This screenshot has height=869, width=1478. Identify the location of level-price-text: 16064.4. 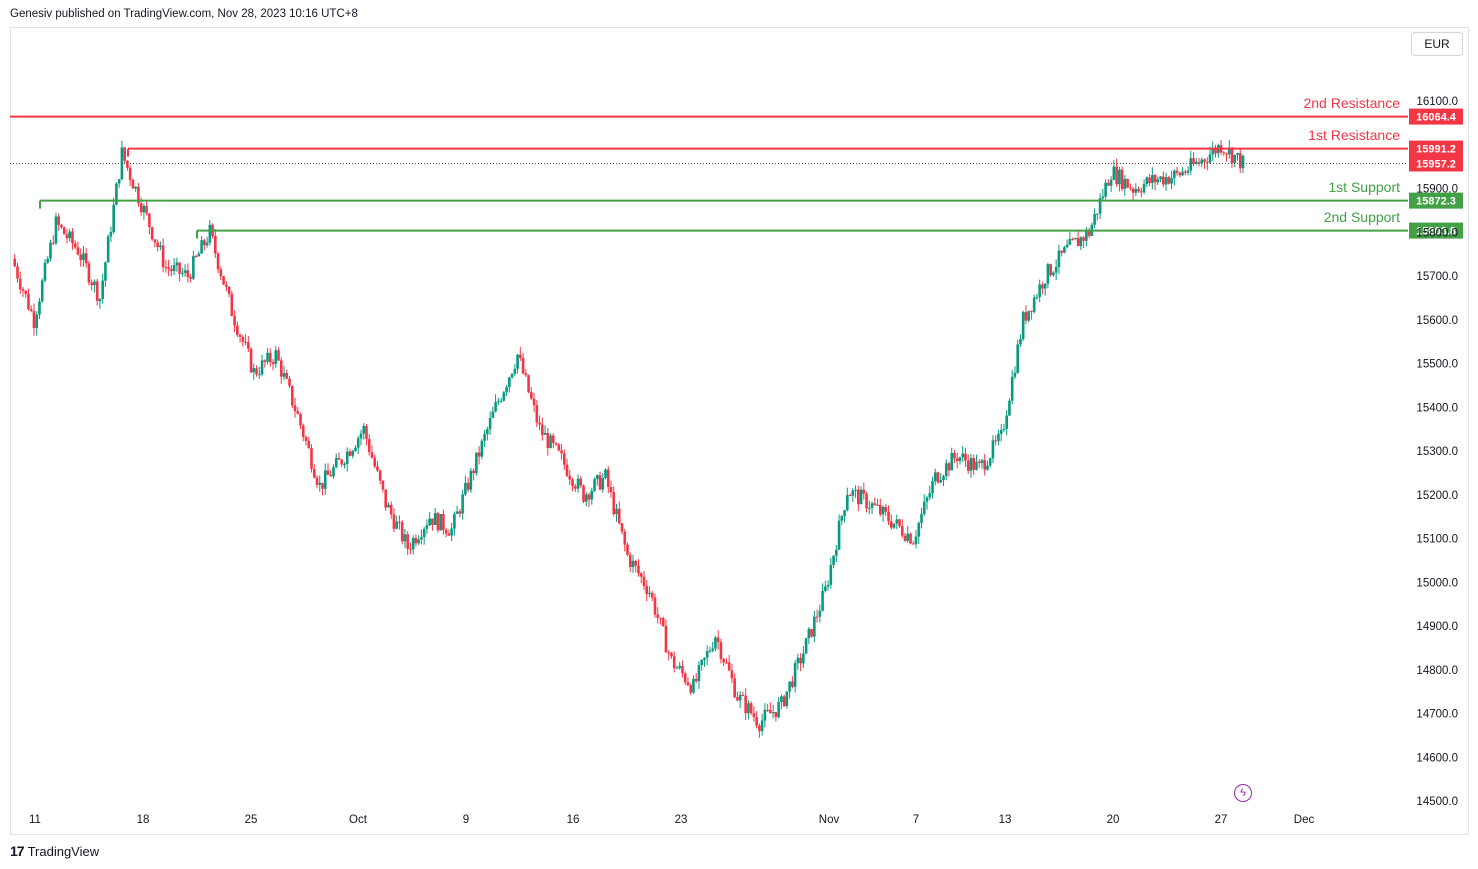
(1436, 118).